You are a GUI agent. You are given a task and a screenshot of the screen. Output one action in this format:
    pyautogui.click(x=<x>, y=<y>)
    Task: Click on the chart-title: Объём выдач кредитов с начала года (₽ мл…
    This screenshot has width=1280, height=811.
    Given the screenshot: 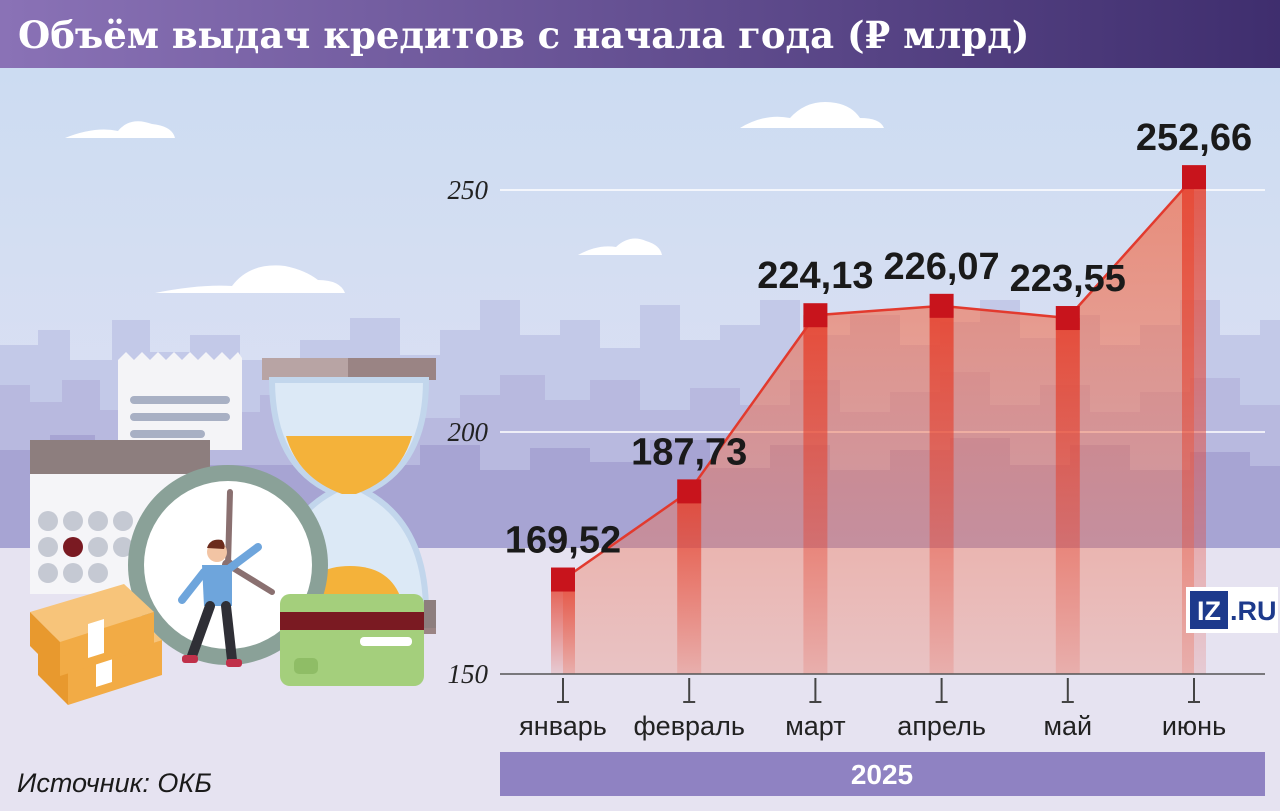 What is the action you would take?
    pyautogui.click(x=523, y=35)
    